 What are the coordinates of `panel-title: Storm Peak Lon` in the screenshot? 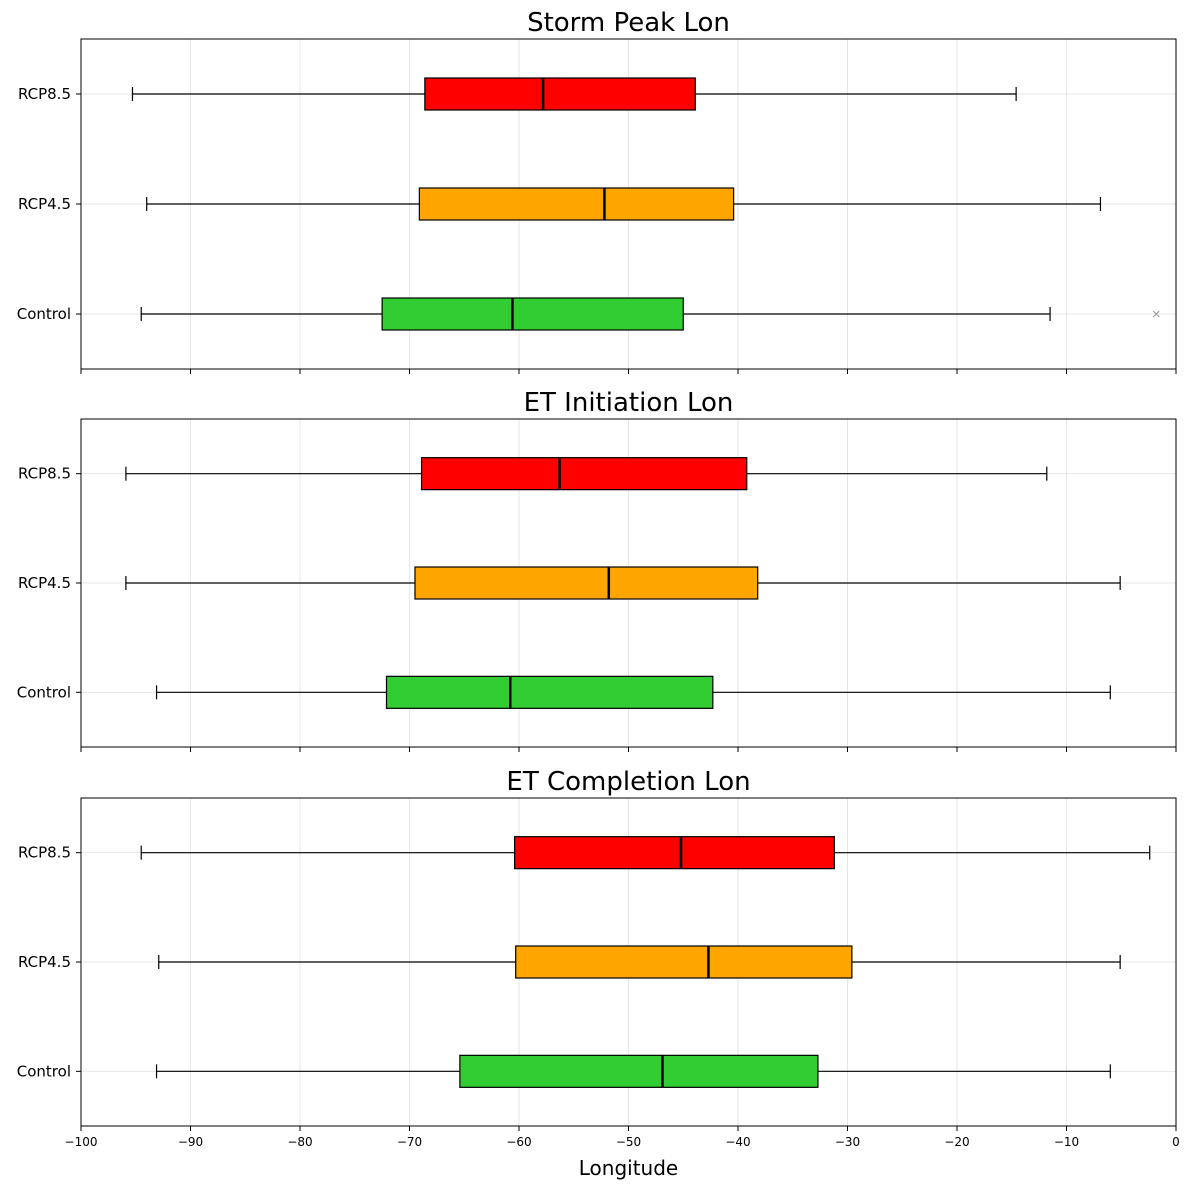 It's located at (628, 23).